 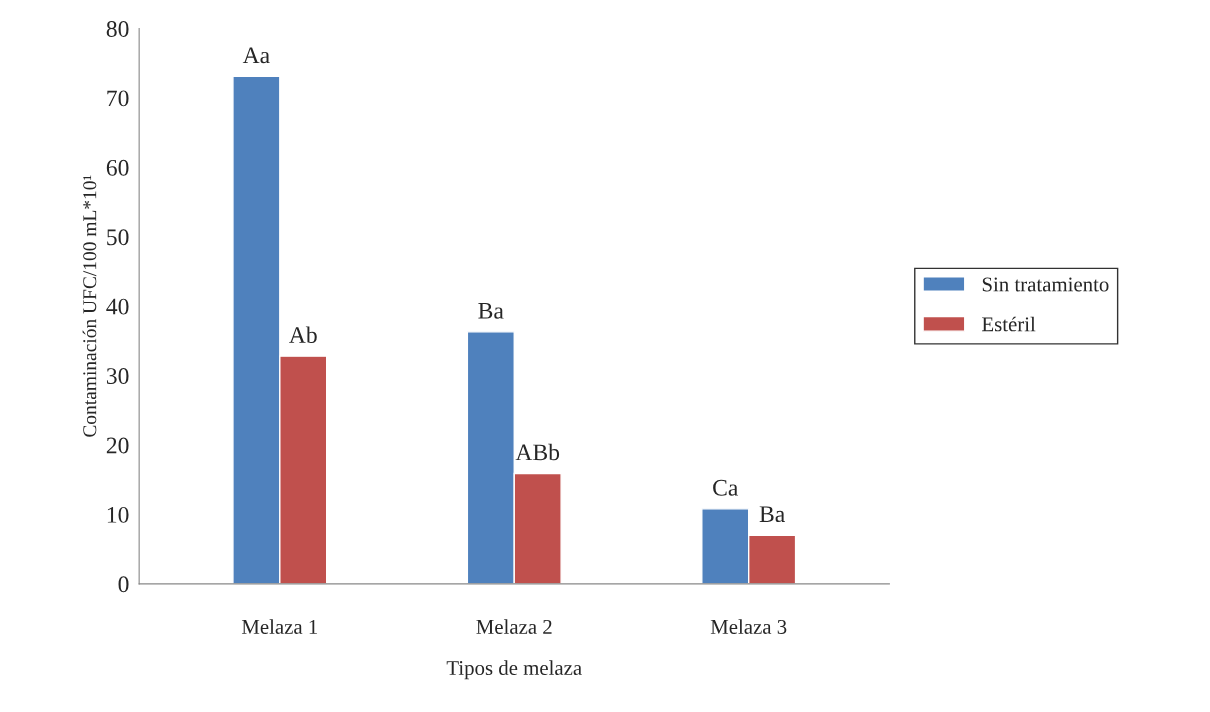 I want to click on legend-label: Sin tratamiento, so click(x=1045, y=284).